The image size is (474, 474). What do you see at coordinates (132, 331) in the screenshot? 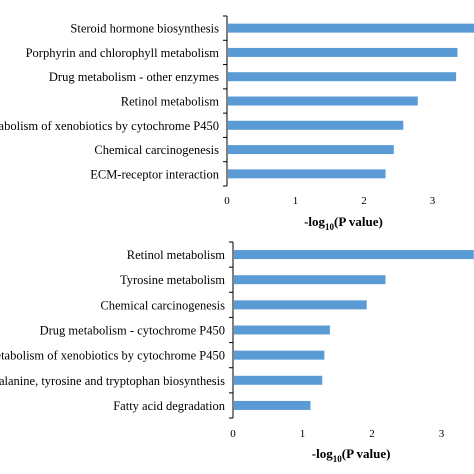
I see `category-label: Drug metabolism - cytochrome P450` at bounding box center [132, 331].